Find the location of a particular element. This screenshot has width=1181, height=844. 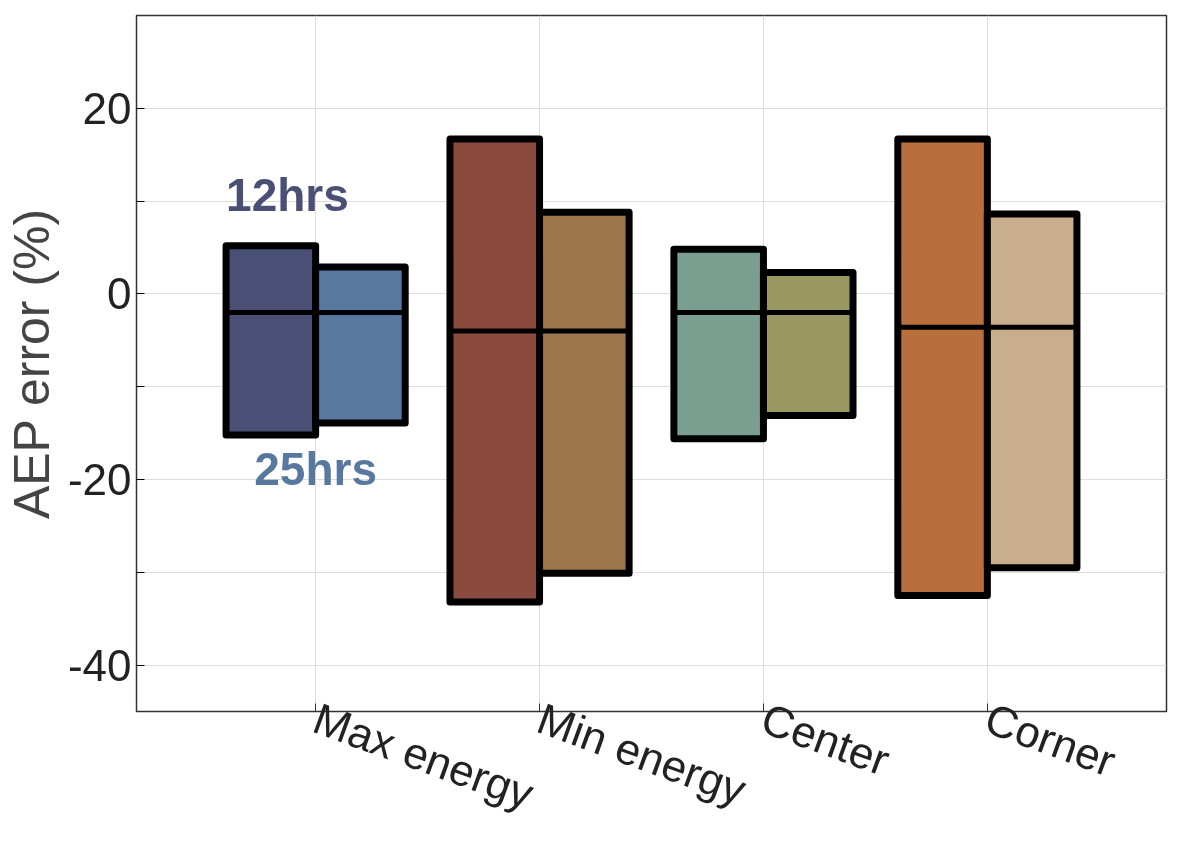

y-tick-label: -40 is located at coordinates (99, 665).